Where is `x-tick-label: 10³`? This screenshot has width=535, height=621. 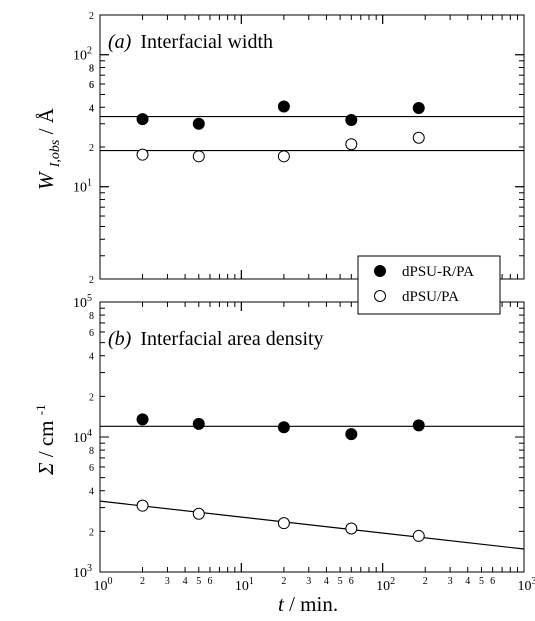 x-tick-label: 10³ is located at coordinates (526, 585).